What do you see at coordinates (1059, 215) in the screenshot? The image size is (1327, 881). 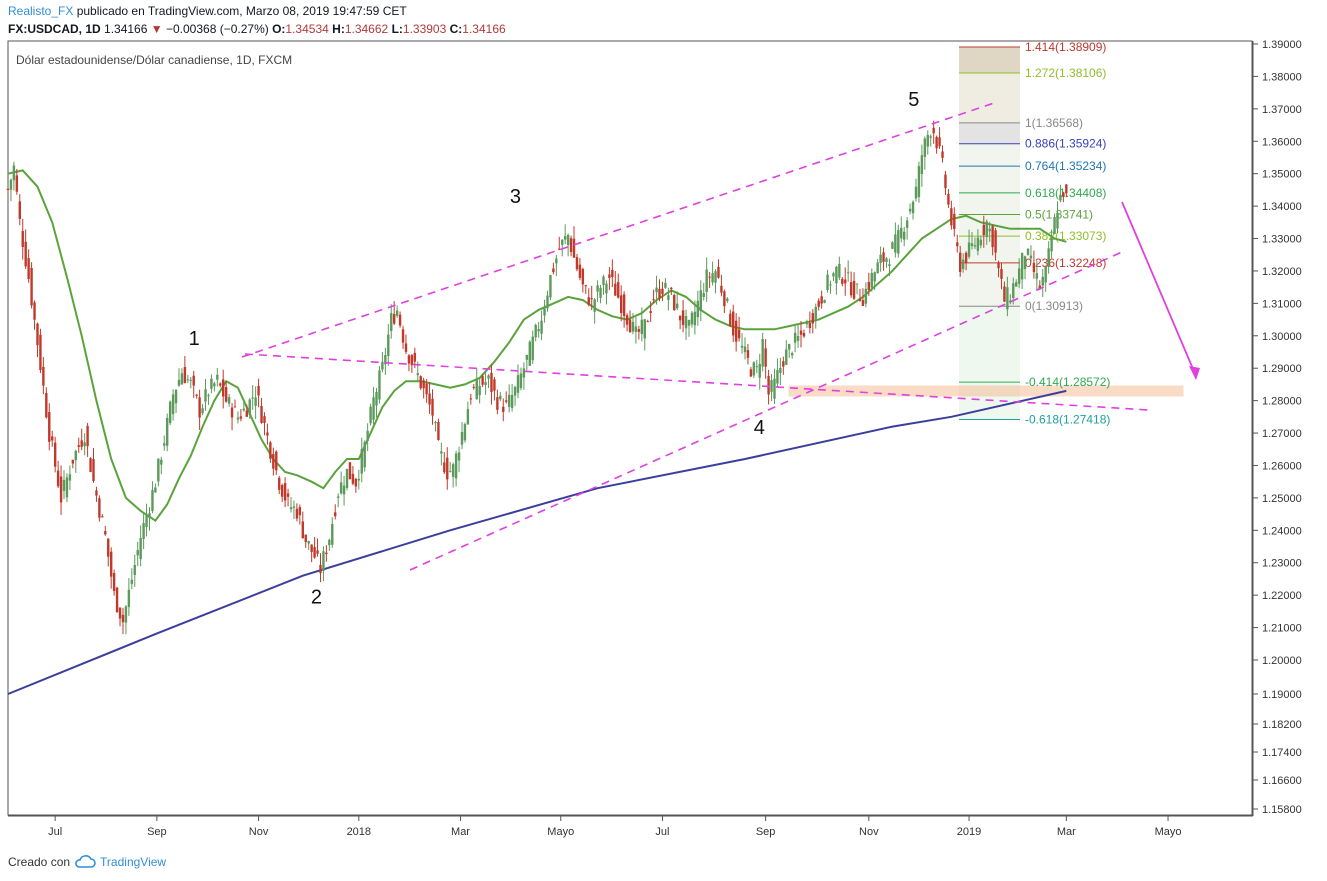 I see `fib-level-label: 0.5(1.33741)` at bounding box center [1059, 215].